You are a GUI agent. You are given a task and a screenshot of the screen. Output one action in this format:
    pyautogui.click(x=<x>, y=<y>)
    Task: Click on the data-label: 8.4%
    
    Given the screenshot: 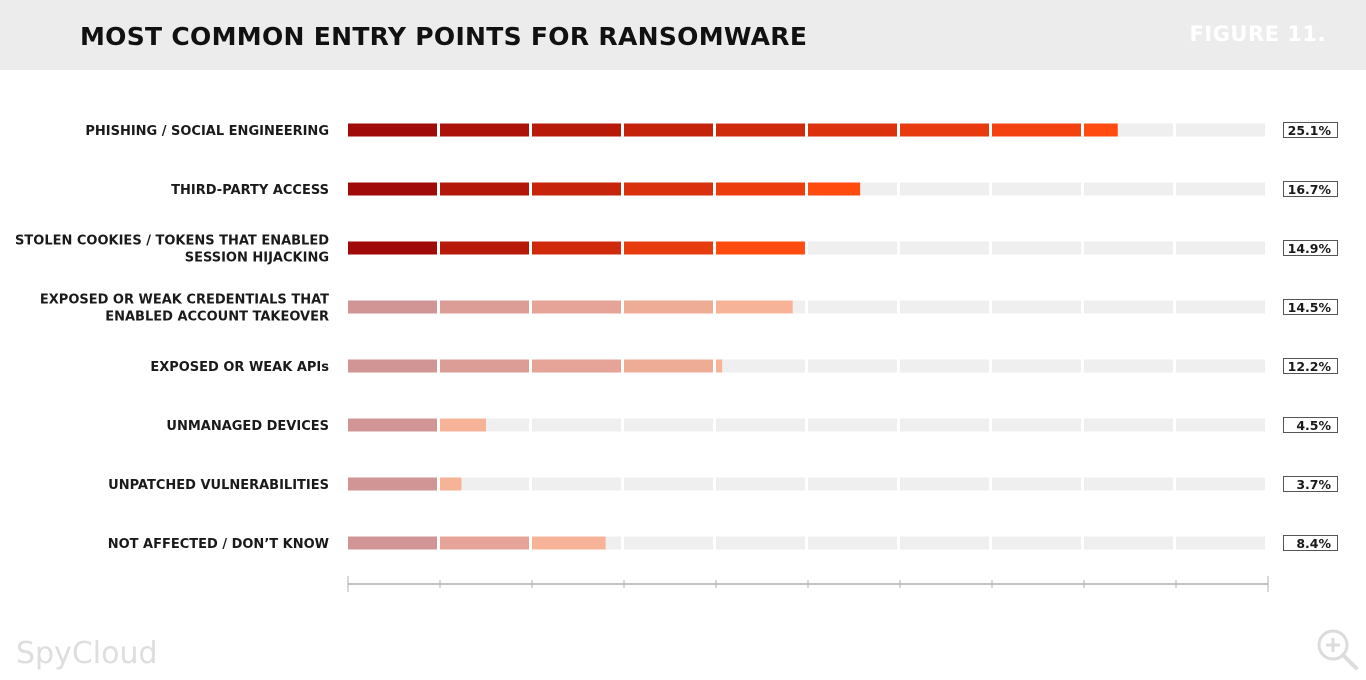 What is the action you would take?
    pyautogui.click(x=1313, y=543)
    